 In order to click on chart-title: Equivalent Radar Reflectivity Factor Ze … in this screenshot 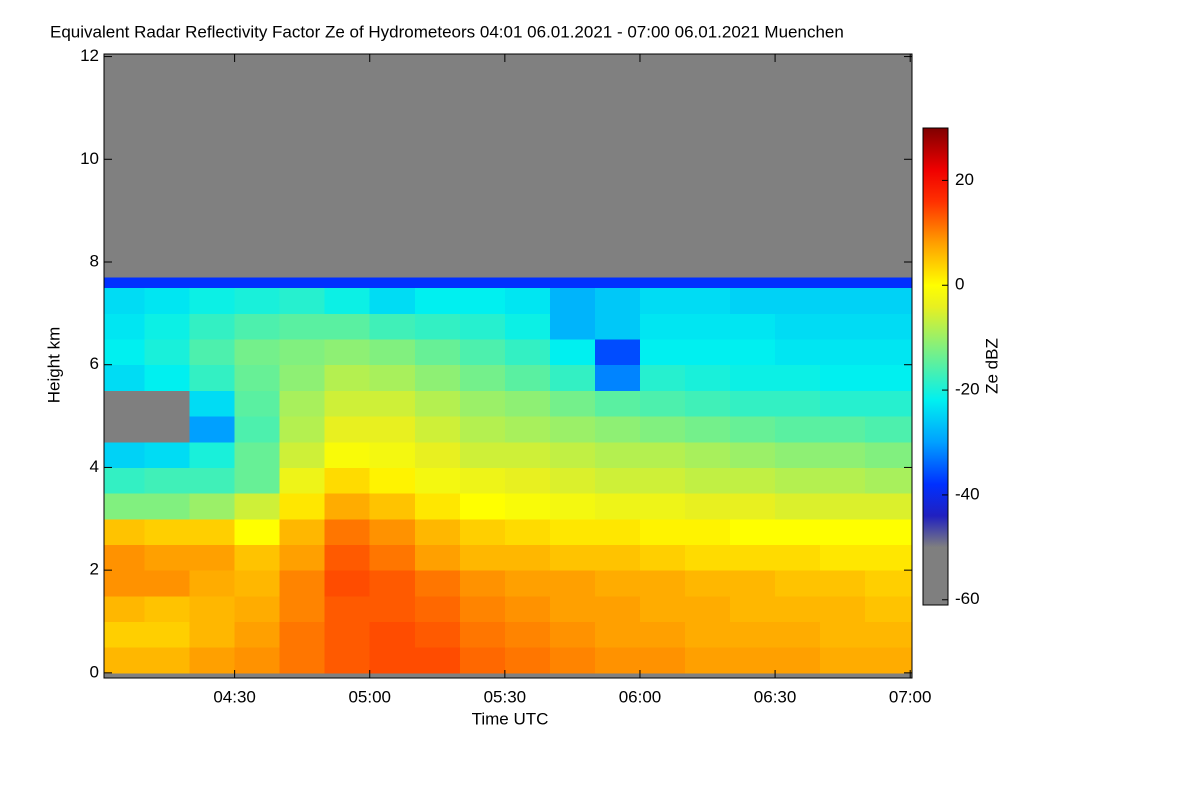, I will do `click(447, 31)`.